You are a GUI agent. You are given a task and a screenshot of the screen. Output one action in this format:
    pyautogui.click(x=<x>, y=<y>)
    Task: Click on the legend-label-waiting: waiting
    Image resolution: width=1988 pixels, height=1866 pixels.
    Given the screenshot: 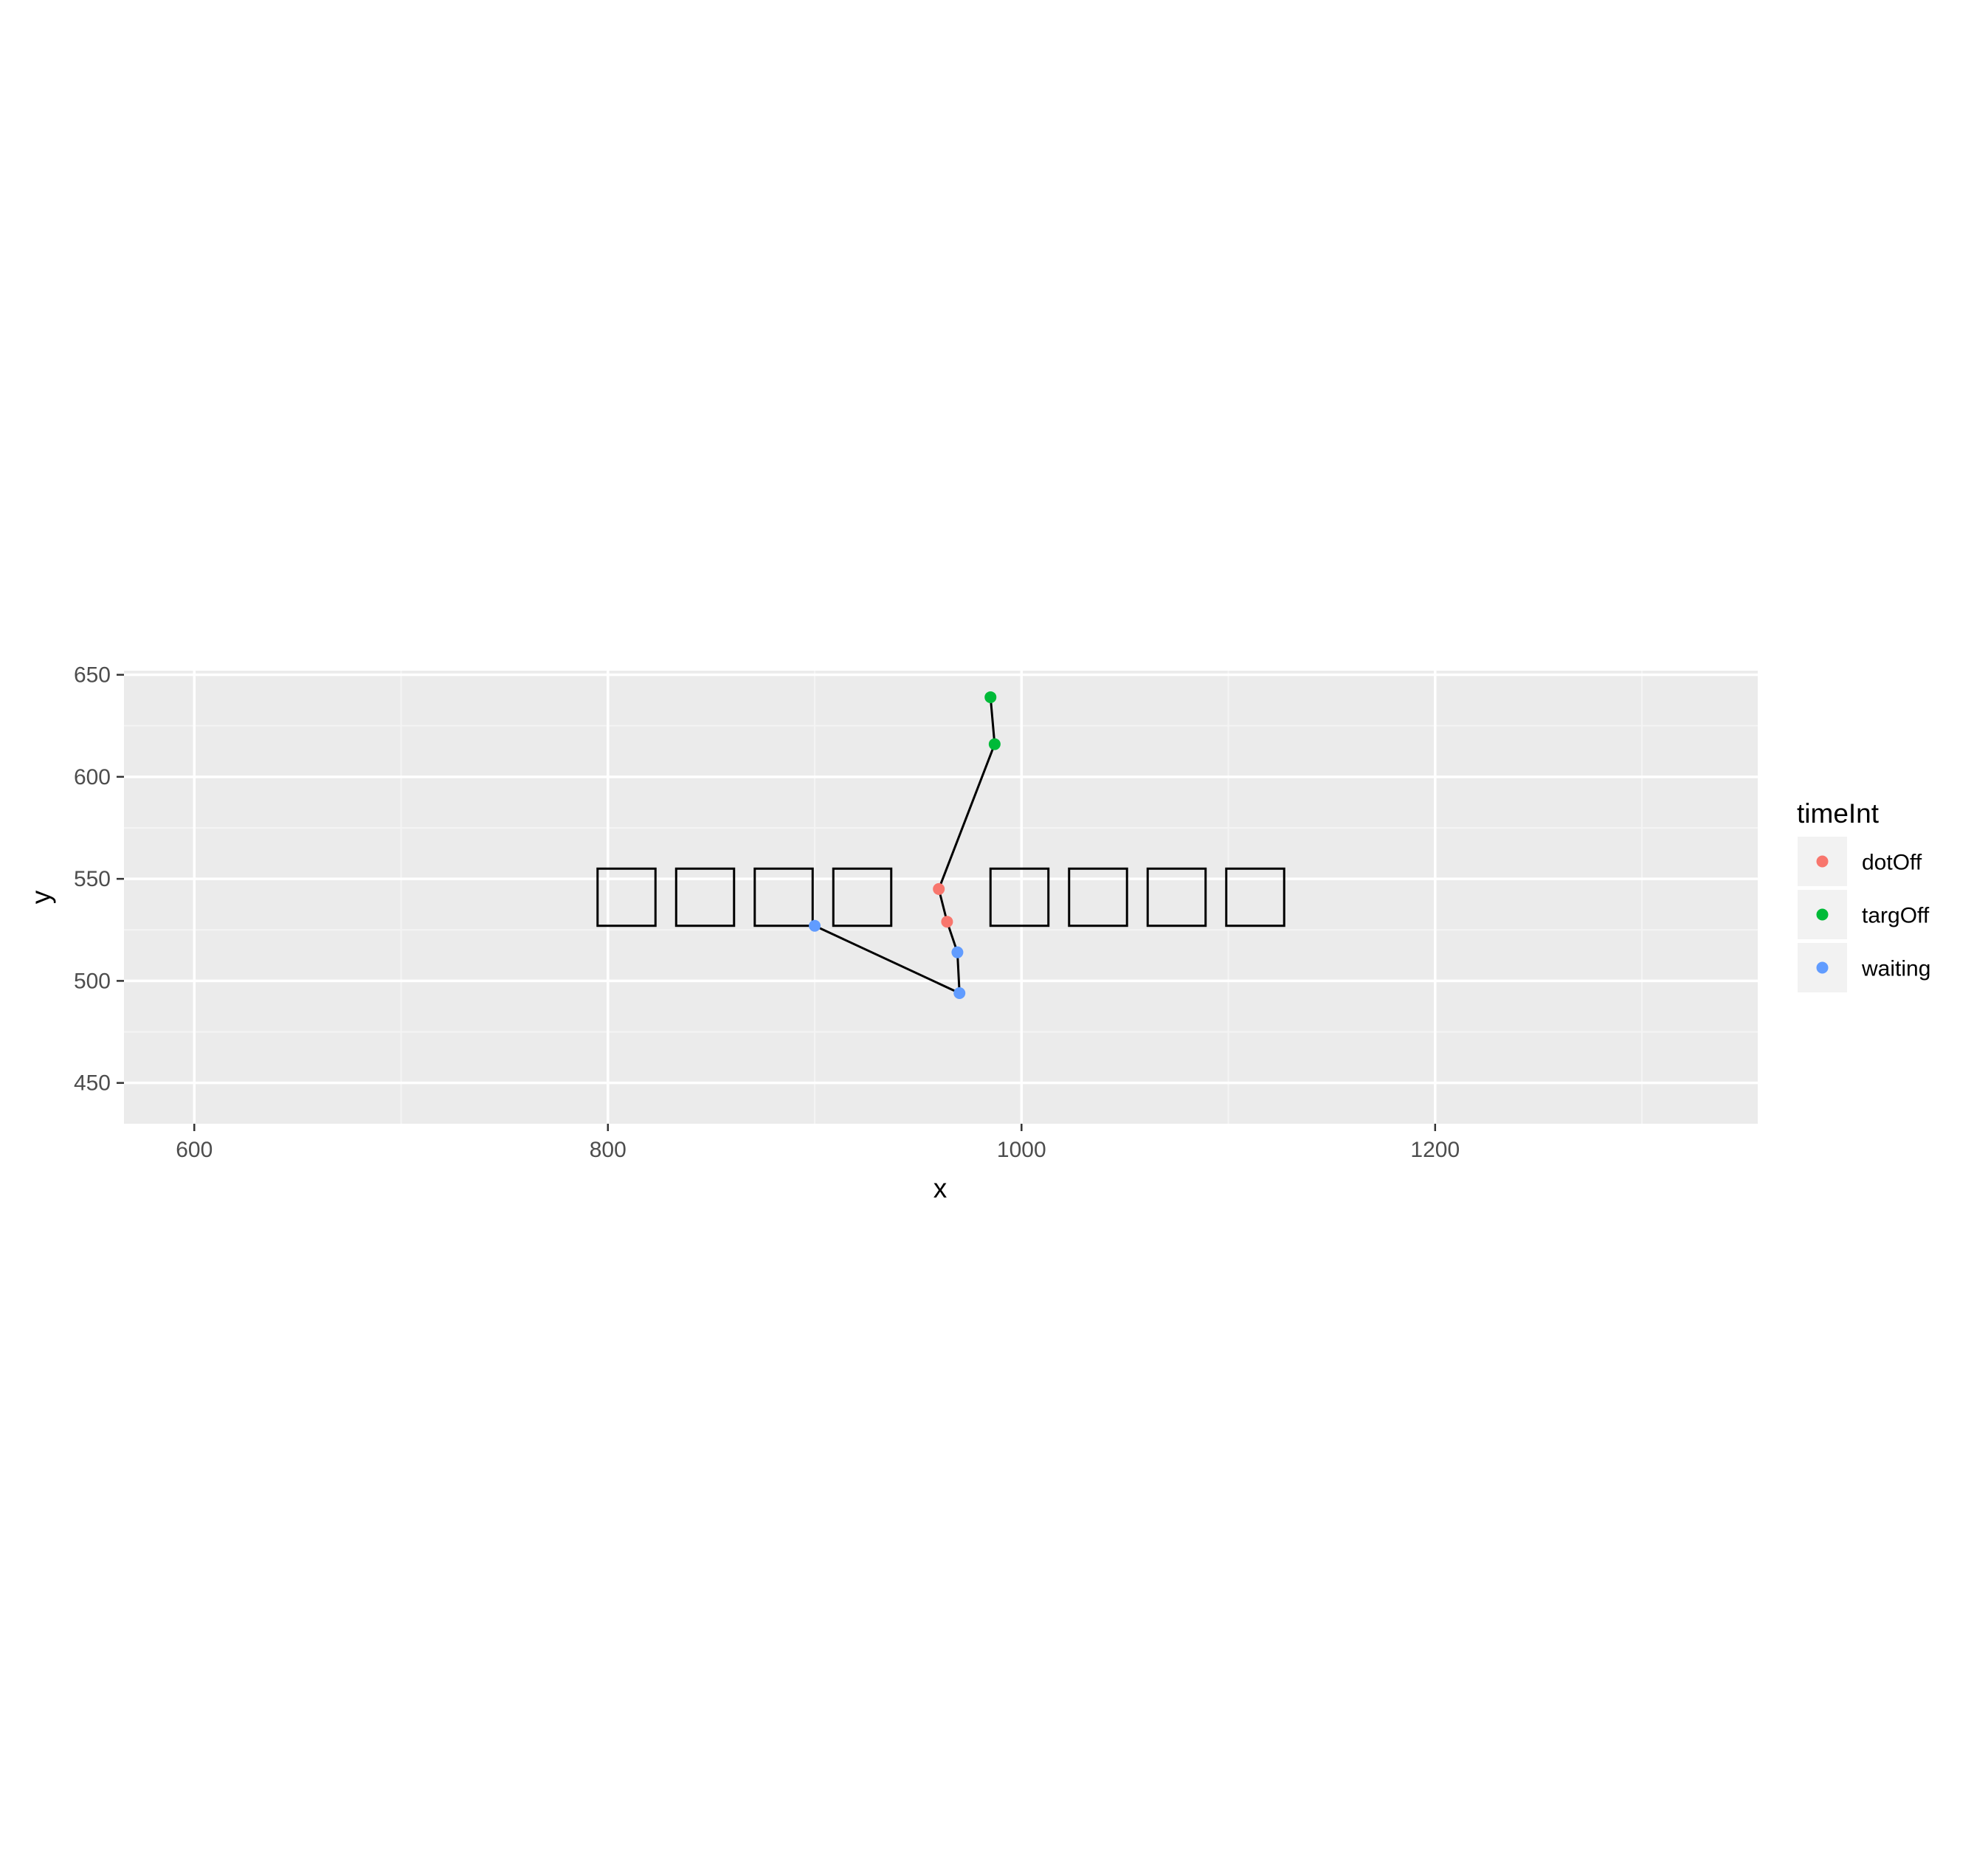 What is the action you would take?
    pyautogui.click(x=1895, y=969)
    